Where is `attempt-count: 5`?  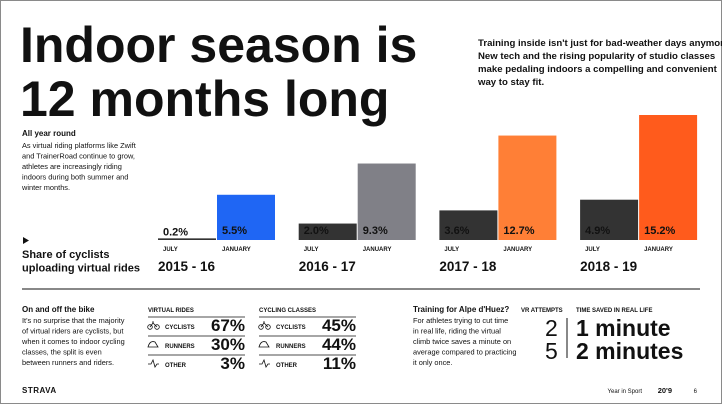
attempt-count: 5 is located at coordinates (551, 351).